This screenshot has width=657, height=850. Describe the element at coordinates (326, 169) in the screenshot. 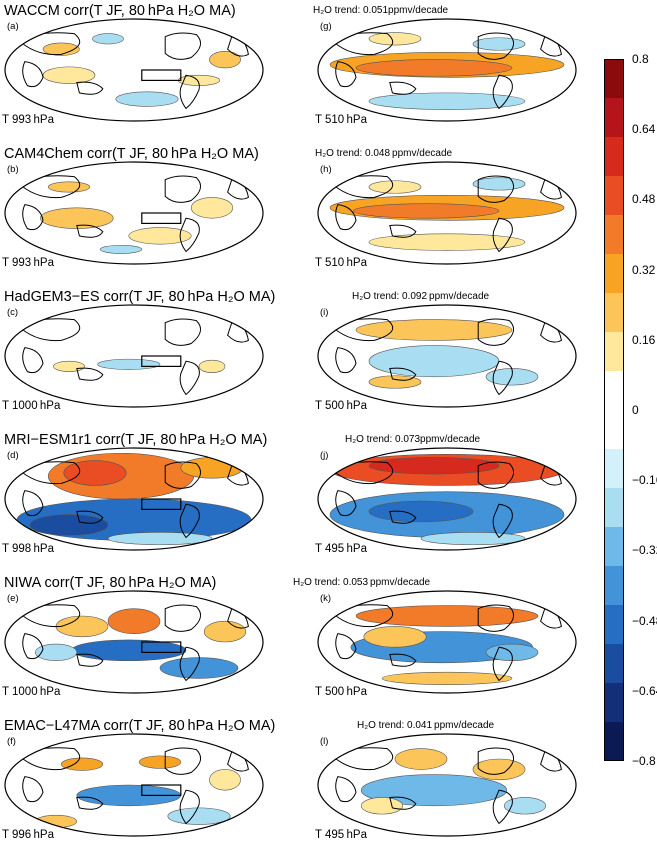

I see `panel-letter-right: (h)` at that location.